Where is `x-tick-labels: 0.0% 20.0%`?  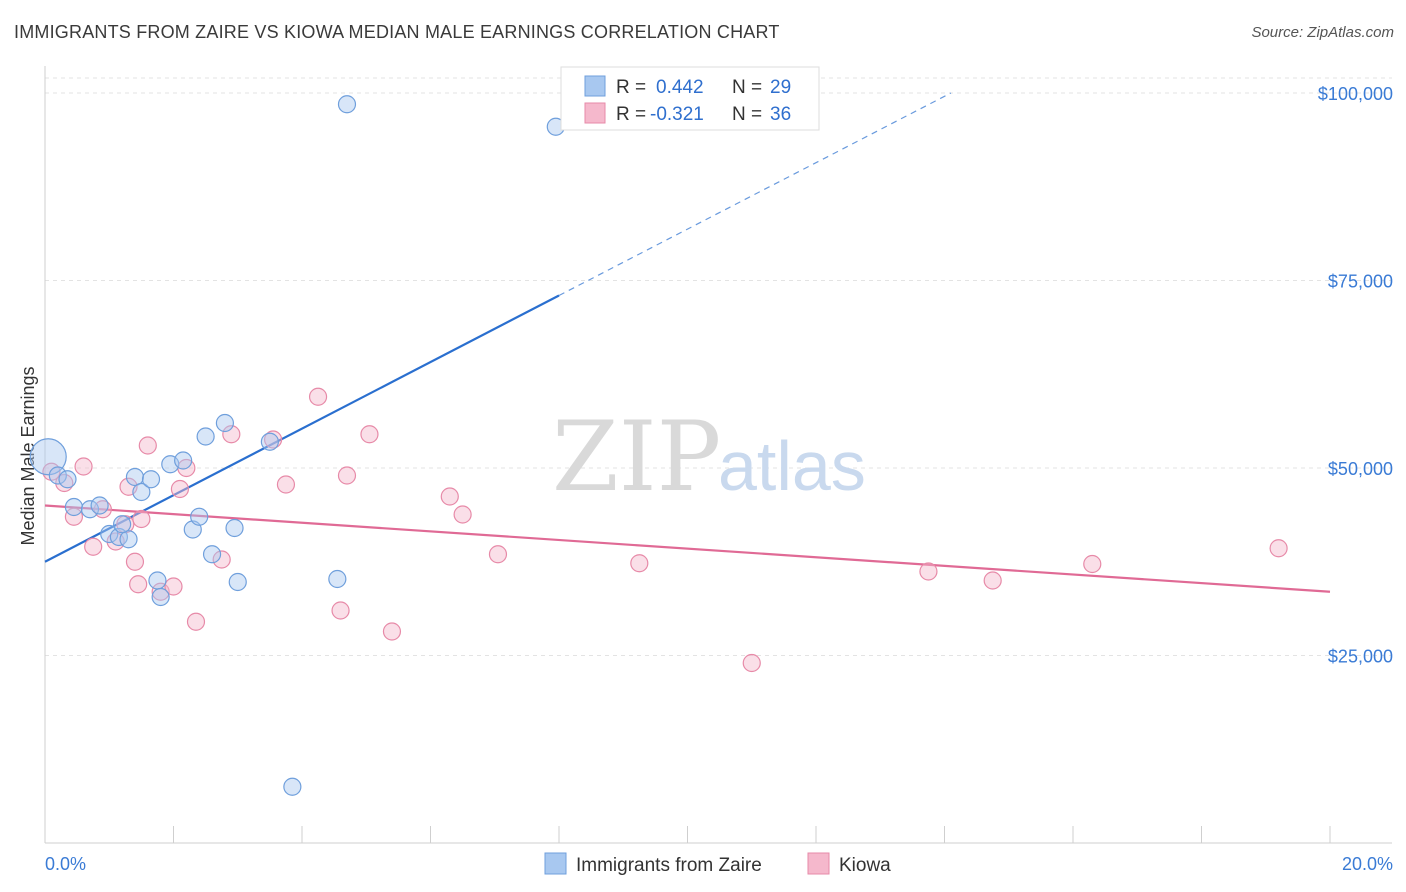
x-tick-labels: 0.0% 20.0% is located at coordinates (719, 864).